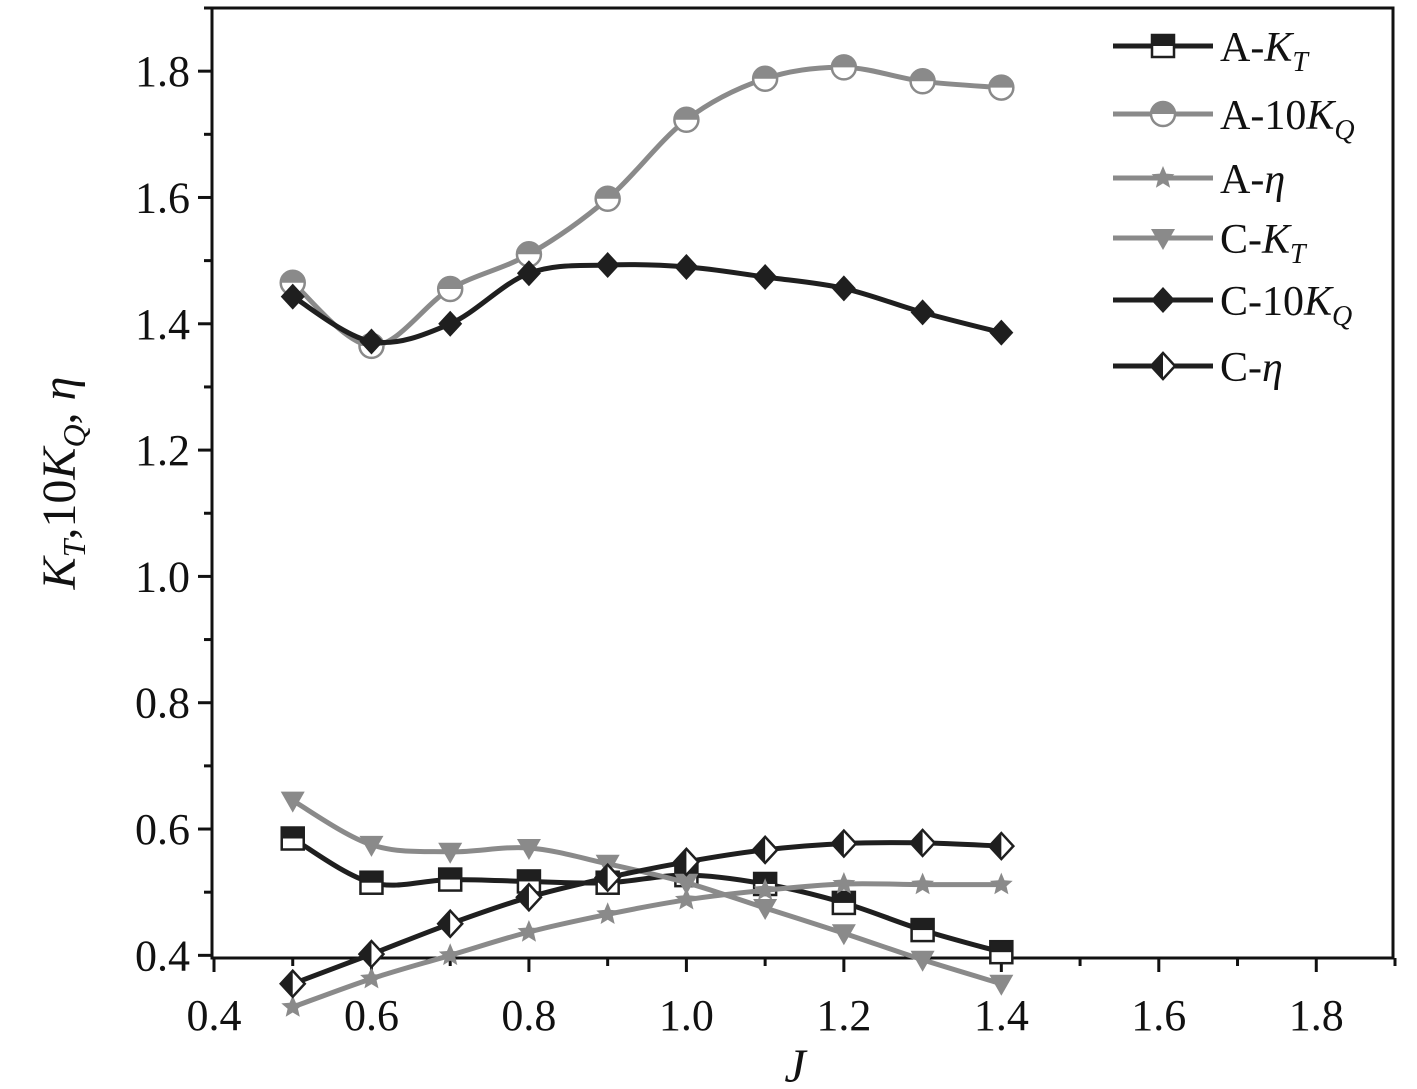 Image resolution: width=1417 pixels, height=1089 pixels. Describe the element at coordinates (162, 450) in the screenshot. I see `y-tick-label: 1.2` at that location.